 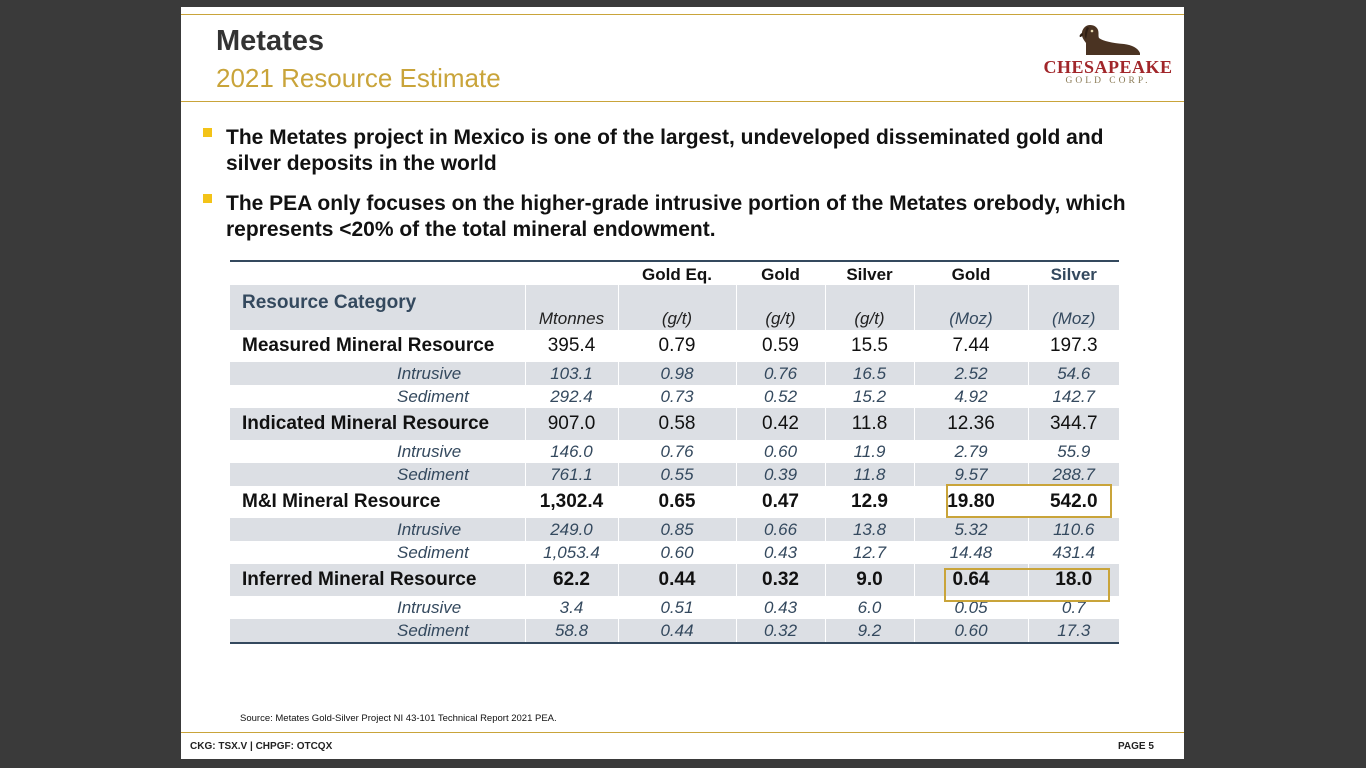 What do you see at coordinates (571, 607) in the screenshot?
I see `table-cell: 3.4` at bounding box center [571, 607].